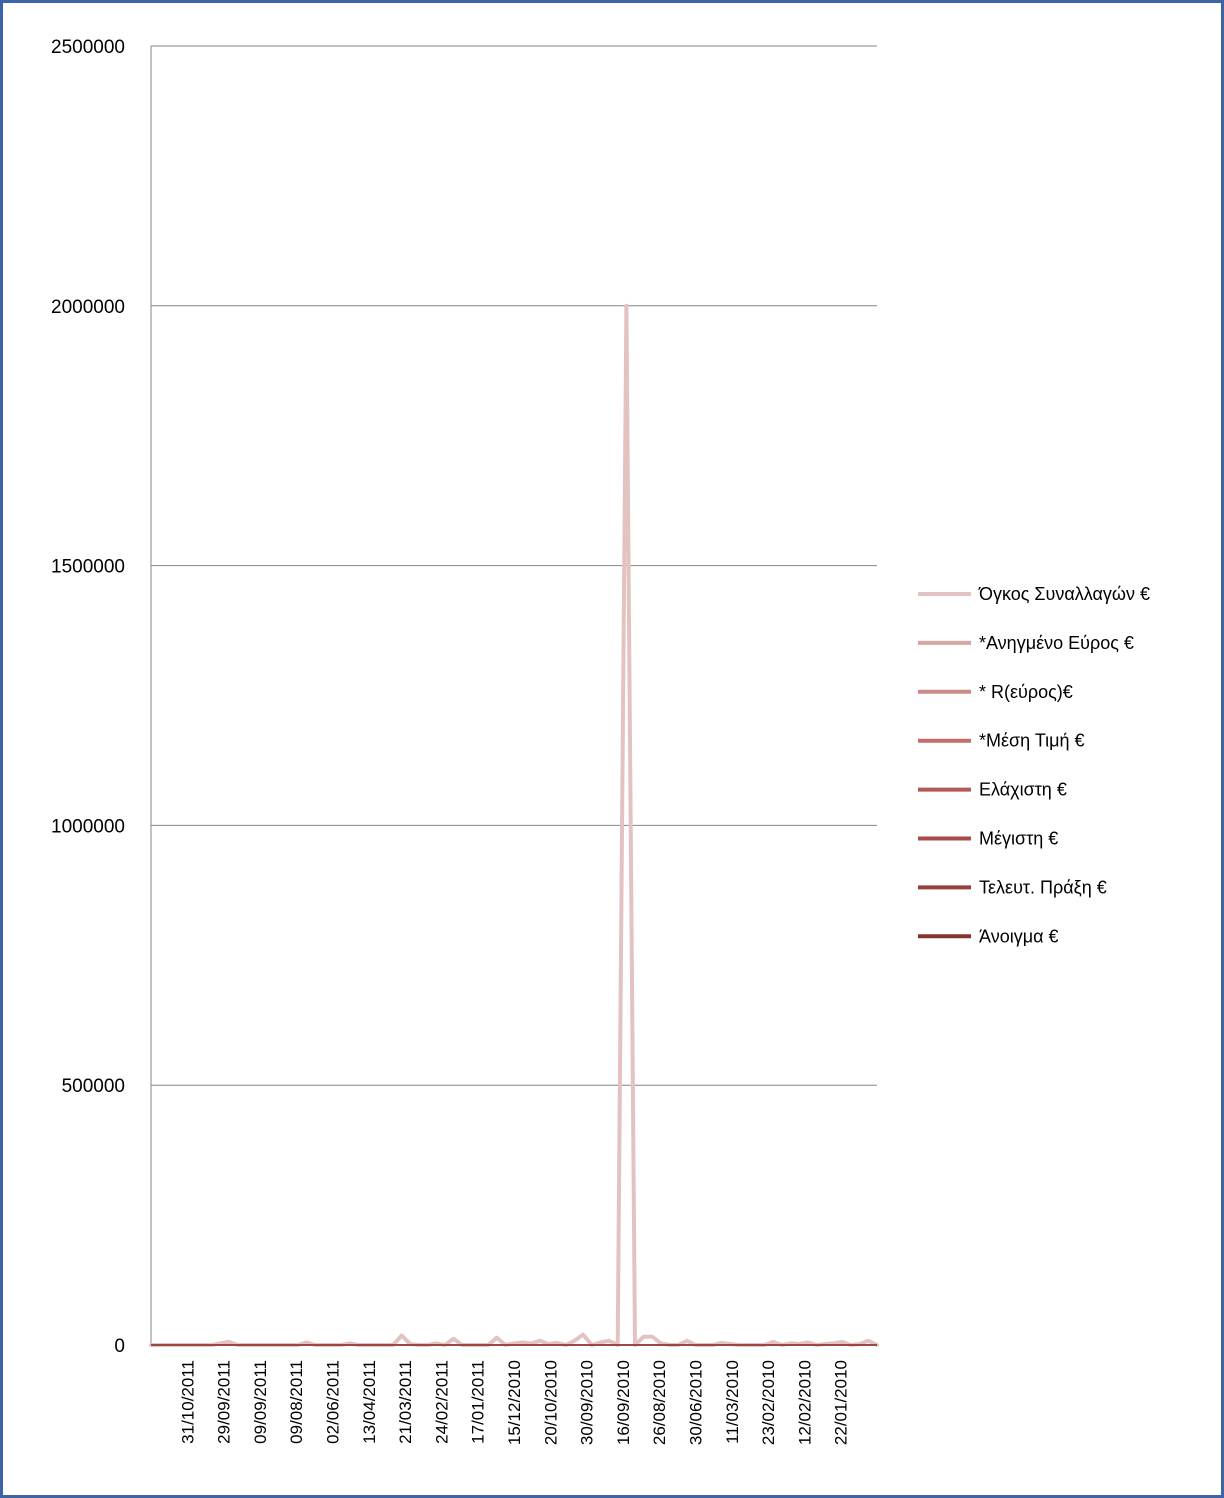 Image resolution: width=1224 pixels, height=1498 pixels. Describe the element at coordinates (1026, 692) in the screenshot. I see `legend-label: * R(εύρος)€` at that location.